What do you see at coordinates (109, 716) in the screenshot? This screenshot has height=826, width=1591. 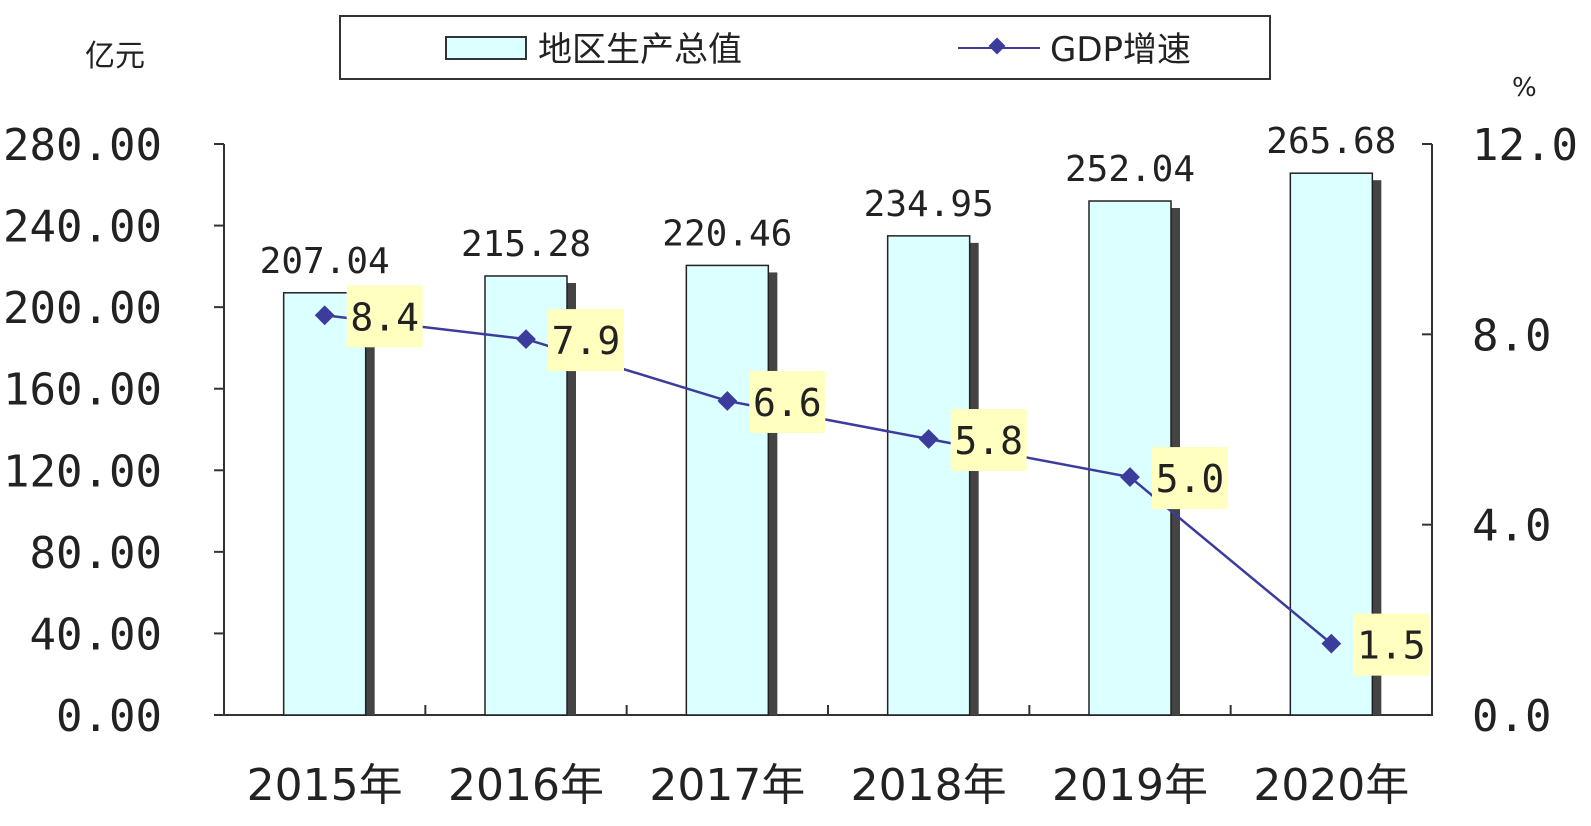 I see `y-left-tick-label: 0.00` at bounding box center [109, 716].